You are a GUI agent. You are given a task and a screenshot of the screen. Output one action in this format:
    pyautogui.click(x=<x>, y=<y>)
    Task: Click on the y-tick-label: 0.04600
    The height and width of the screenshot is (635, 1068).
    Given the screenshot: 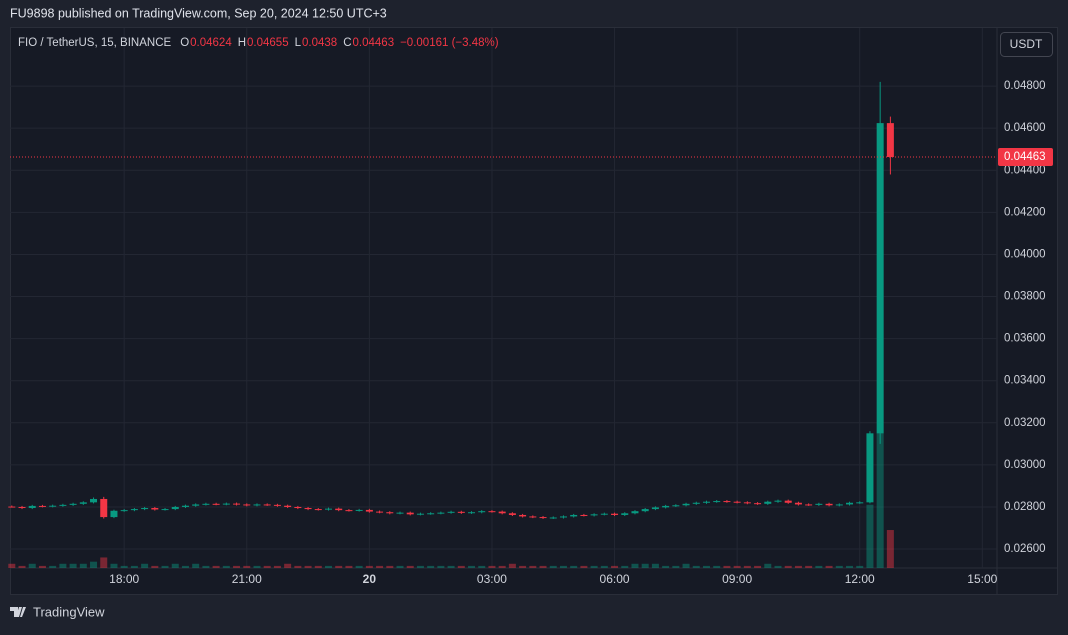 What is the action you would take?
    pyautogui.click(x=1025, y=128)
    